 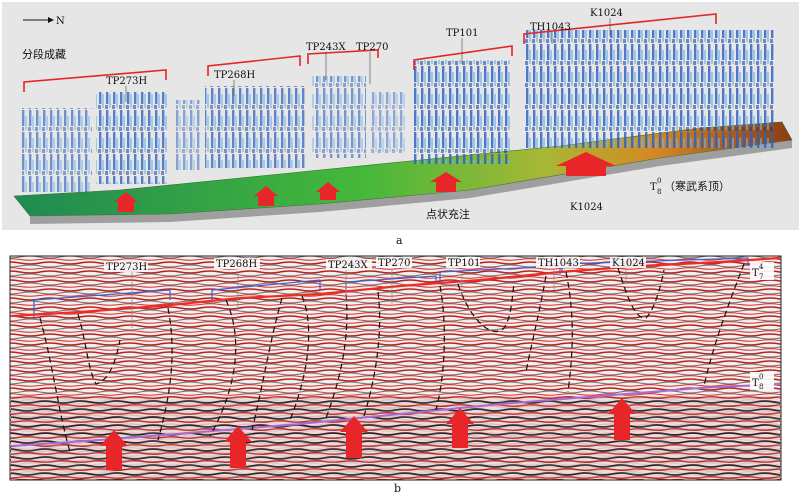 I want to click on north-arrow: N, so click(x=44, y=21).